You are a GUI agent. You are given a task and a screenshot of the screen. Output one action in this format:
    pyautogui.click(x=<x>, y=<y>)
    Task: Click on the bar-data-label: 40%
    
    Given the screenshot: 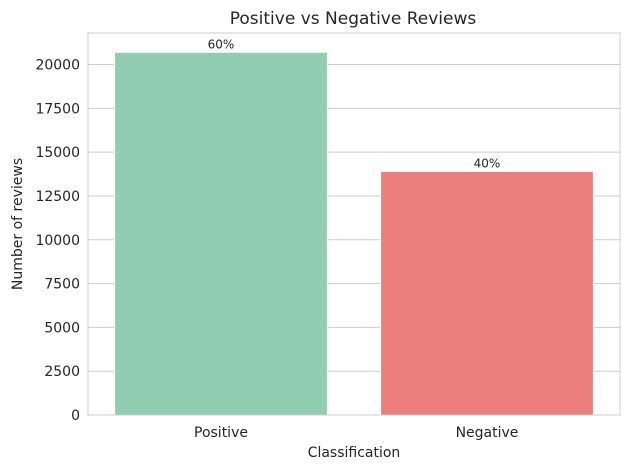 What is the action you would take?
    pyautogui.click(x=487, y=163)
    